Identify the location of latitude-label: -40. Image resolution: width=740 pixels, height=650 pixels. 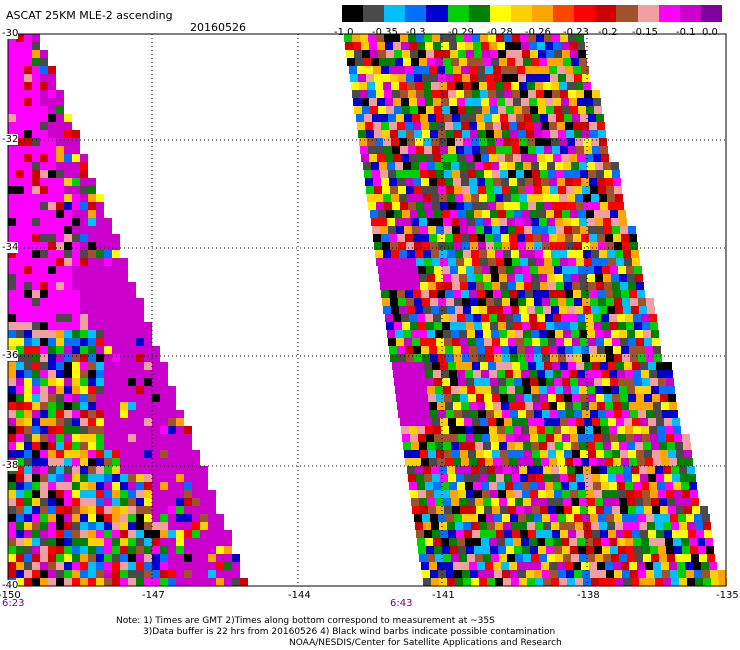
(10, 585).